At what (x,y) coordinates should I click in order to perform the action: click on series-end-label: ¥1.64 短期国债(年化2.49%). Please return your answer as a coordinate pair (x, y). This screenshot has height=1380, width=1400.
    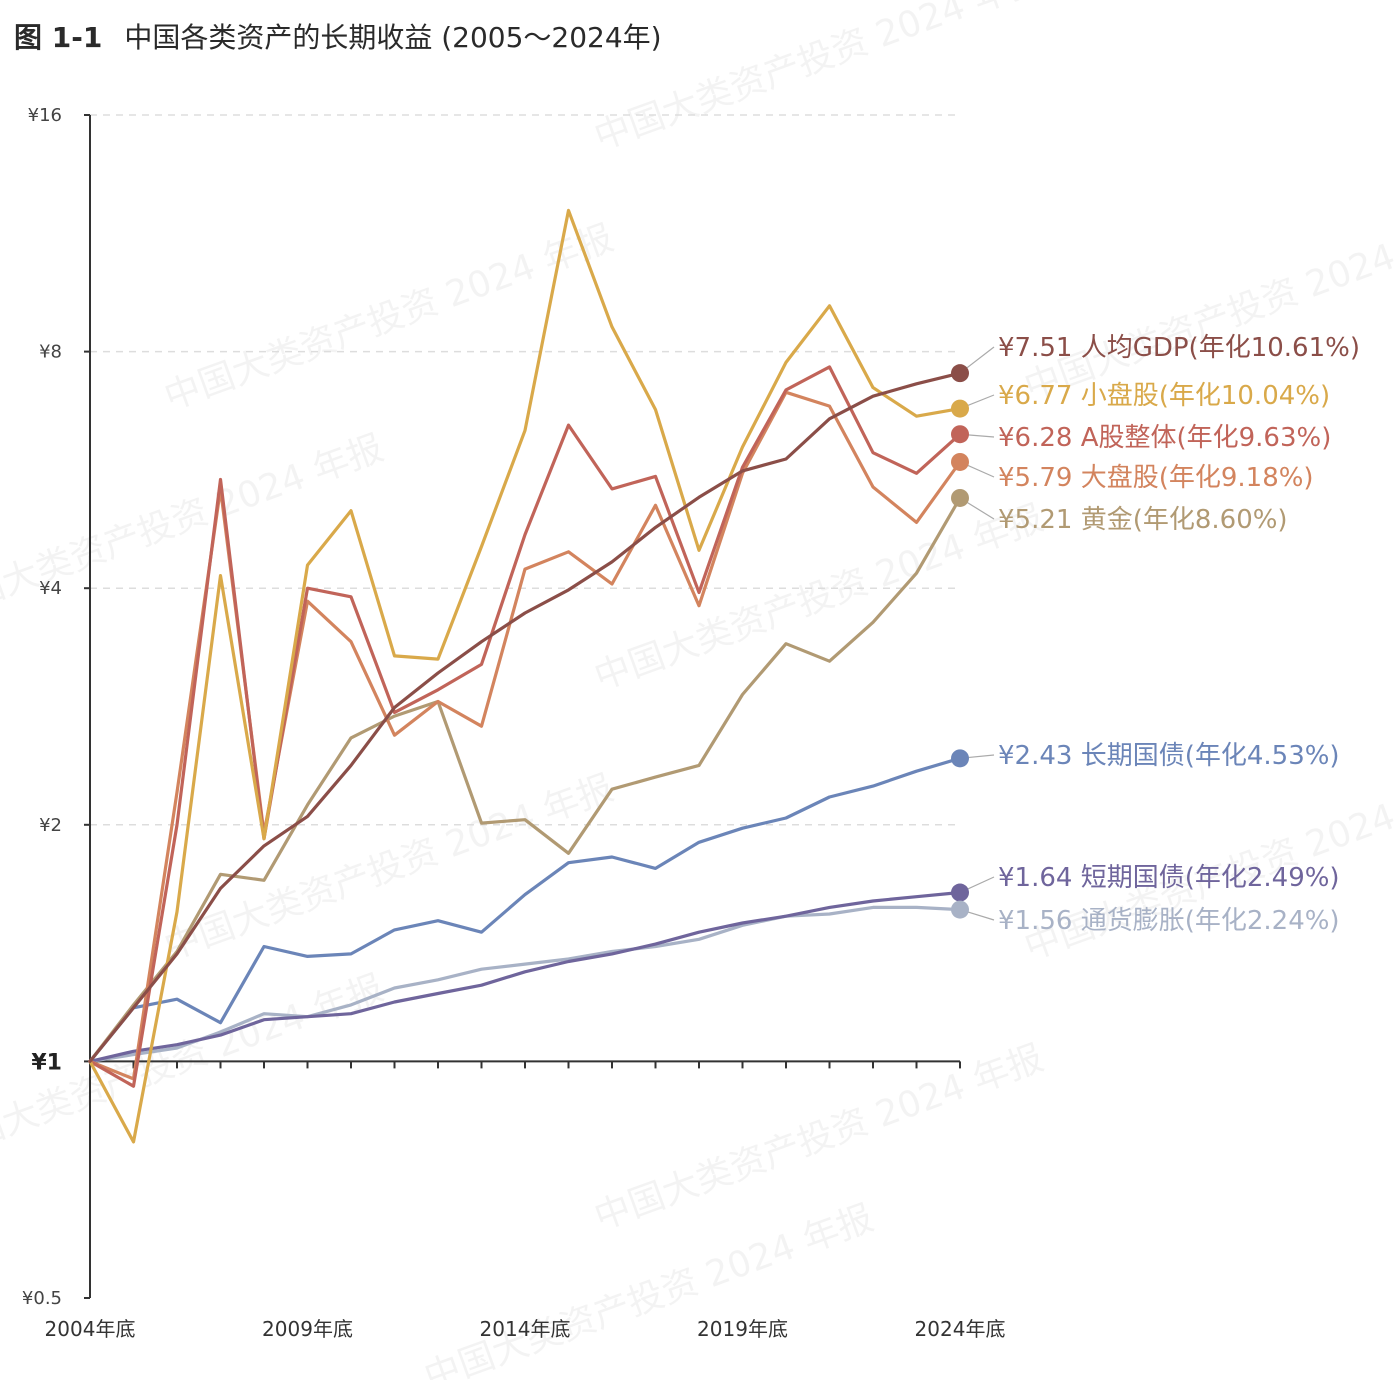
    Looking at the image, I should click on (1169, 878).